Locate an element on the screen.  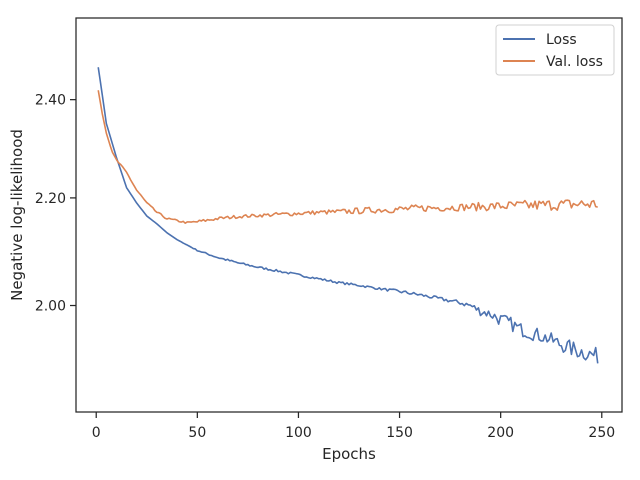
x-tick-label: 50 is located at coordinates (197, 433).